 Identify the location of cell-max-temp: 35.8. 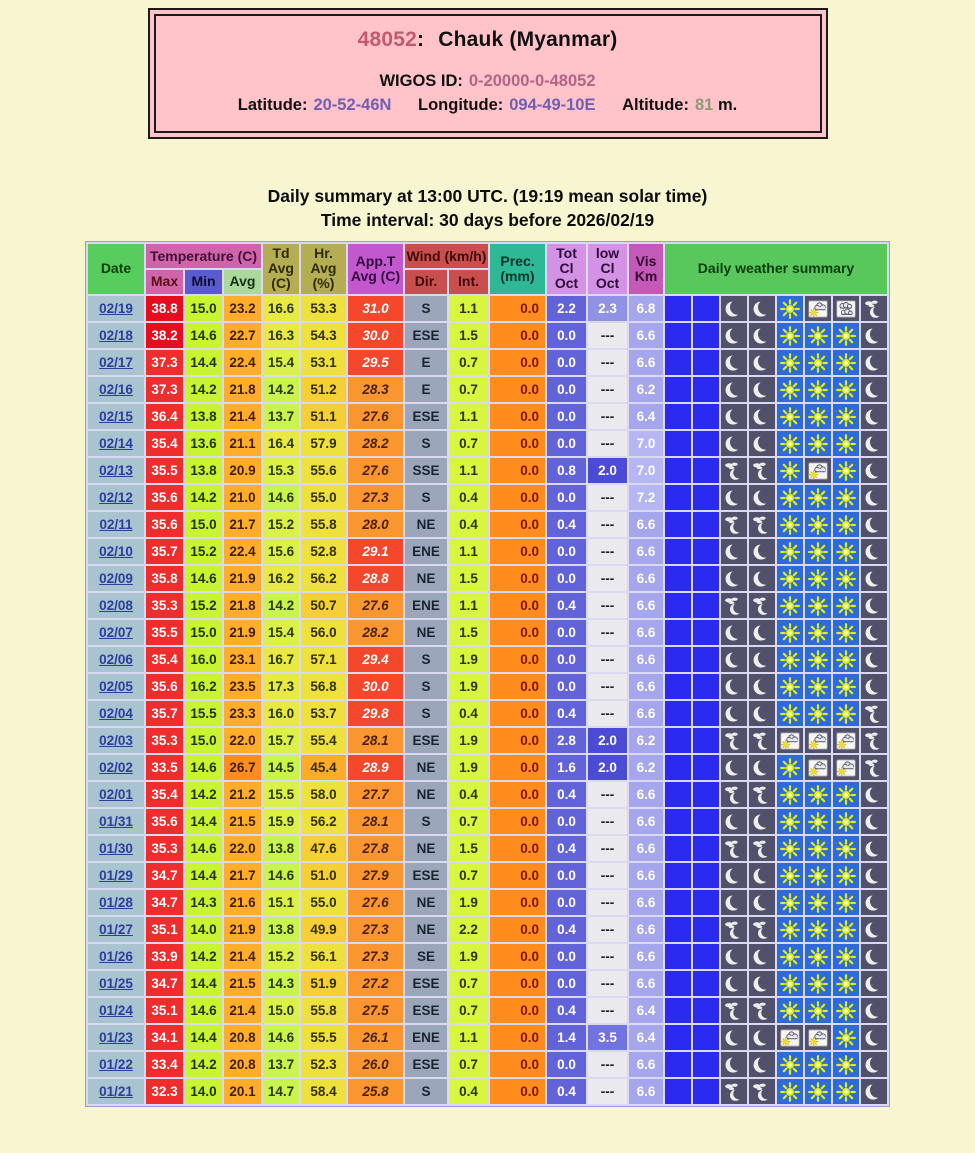
(164, 578).